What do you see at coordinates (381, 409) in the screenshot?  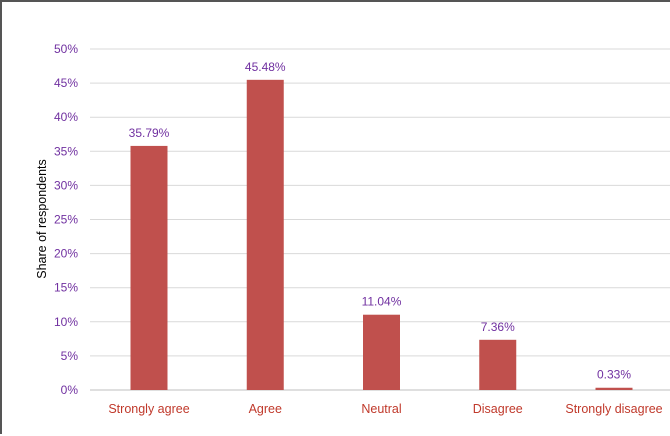 I see `x-tick-label: Neutral` at bounding box center [381, 409].